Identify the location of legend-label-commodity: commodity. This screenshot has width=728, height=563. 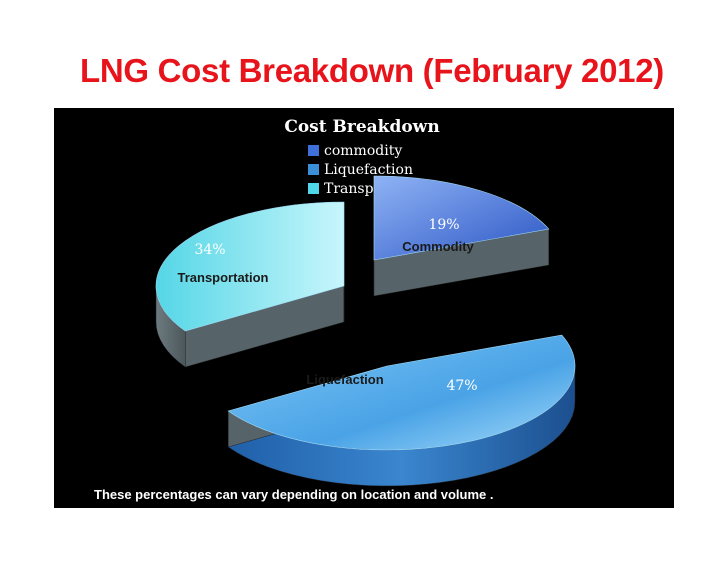
(363, 151).